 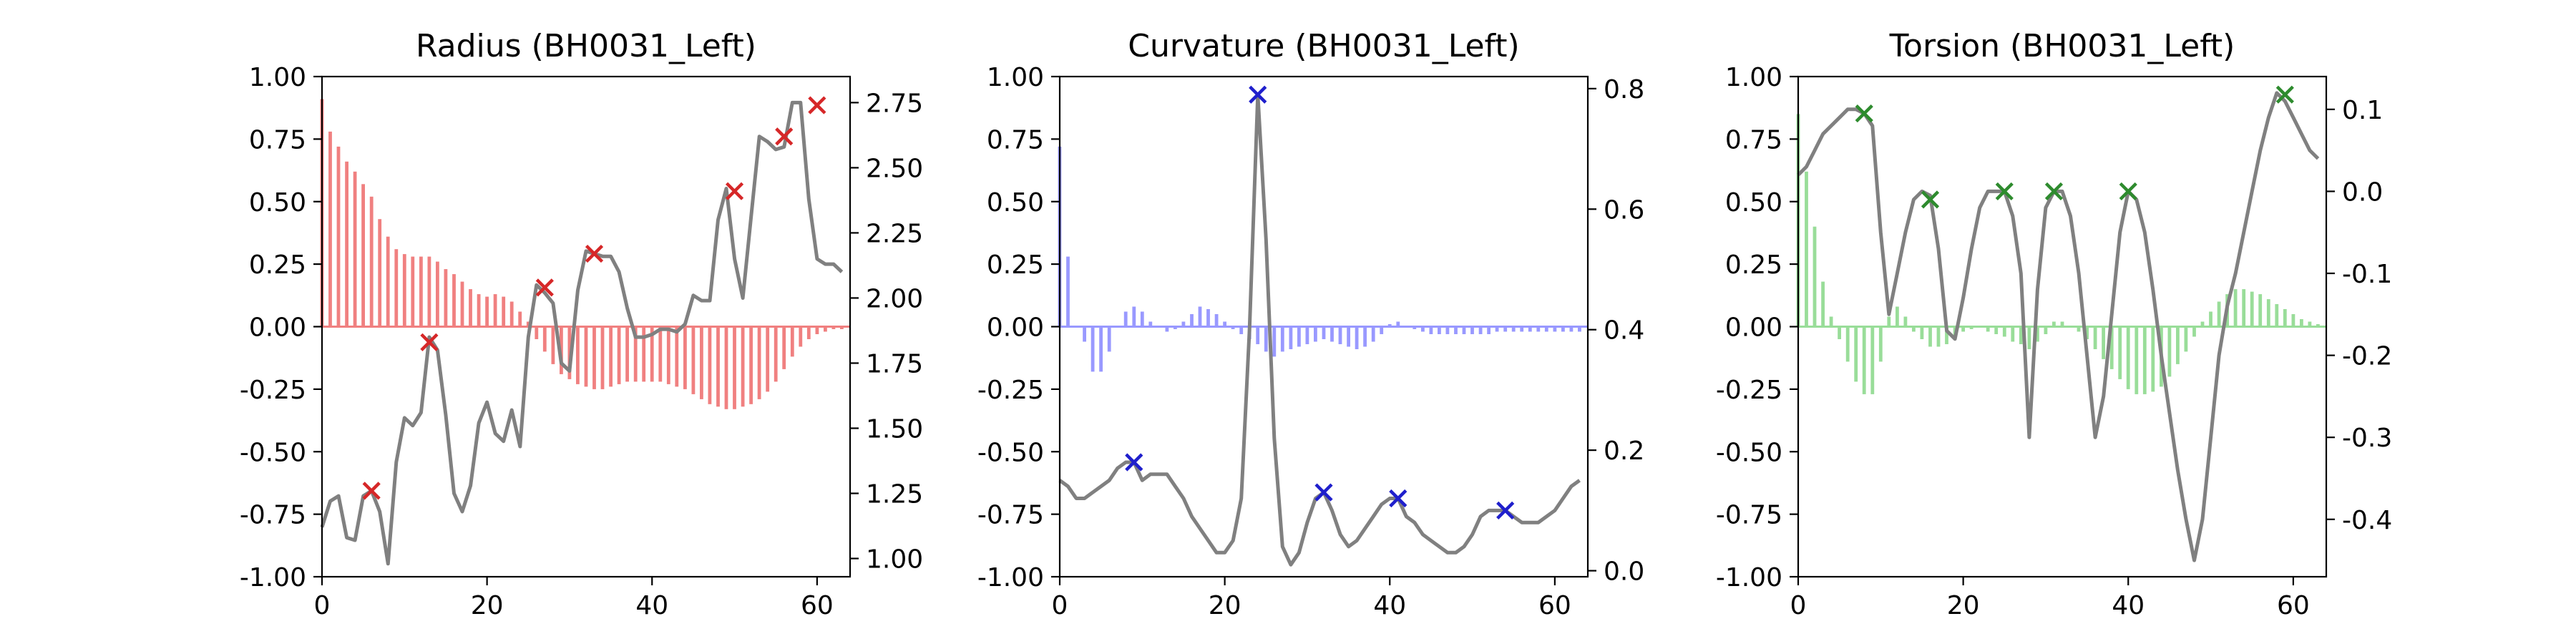 I want to click on y-left-tick-label-5: -0.25, so click(x=1010, y=390).